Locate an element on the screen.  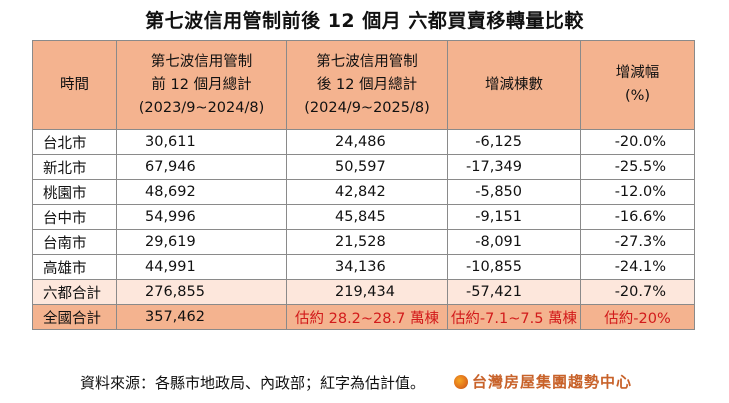
table-row: 台中市 54,996 45,845 -9,151 -16.6% is located at coordinates (363, 217).